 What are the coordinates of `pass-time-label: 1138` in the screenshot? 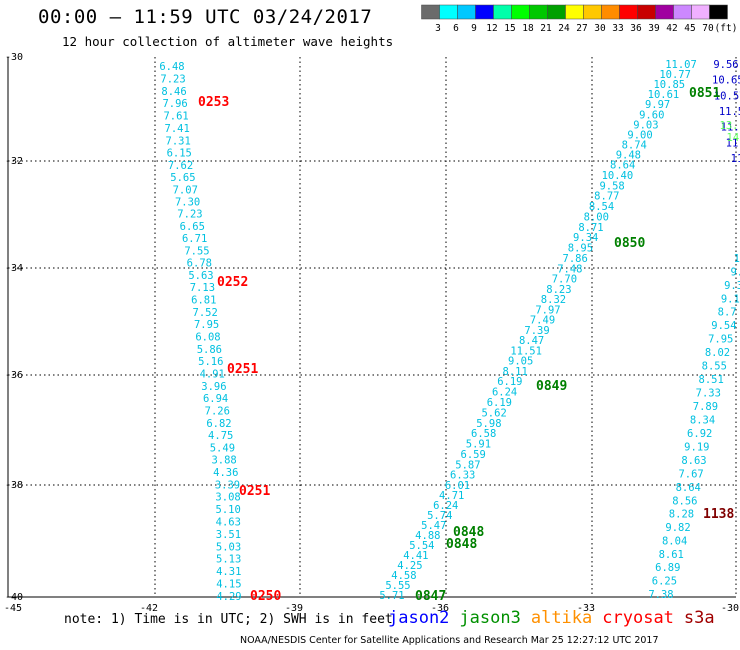 It's located at (718, 514).